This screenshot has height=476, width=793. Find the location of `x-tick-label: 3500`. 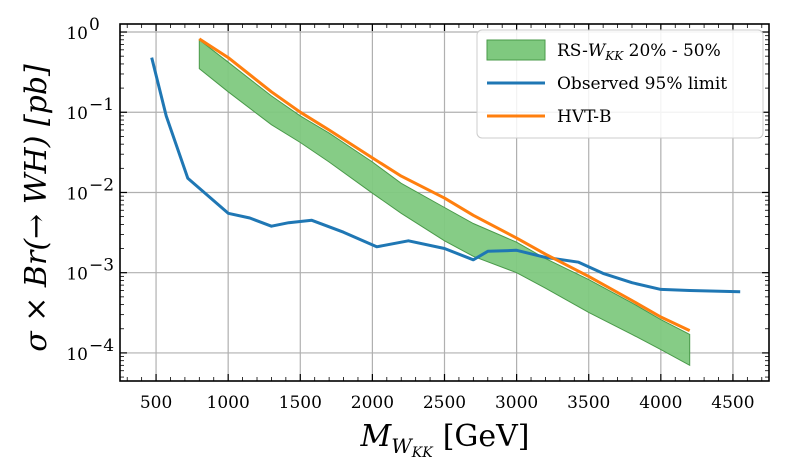

x-tick-label: 3500 is located at coordinates (588, 403).